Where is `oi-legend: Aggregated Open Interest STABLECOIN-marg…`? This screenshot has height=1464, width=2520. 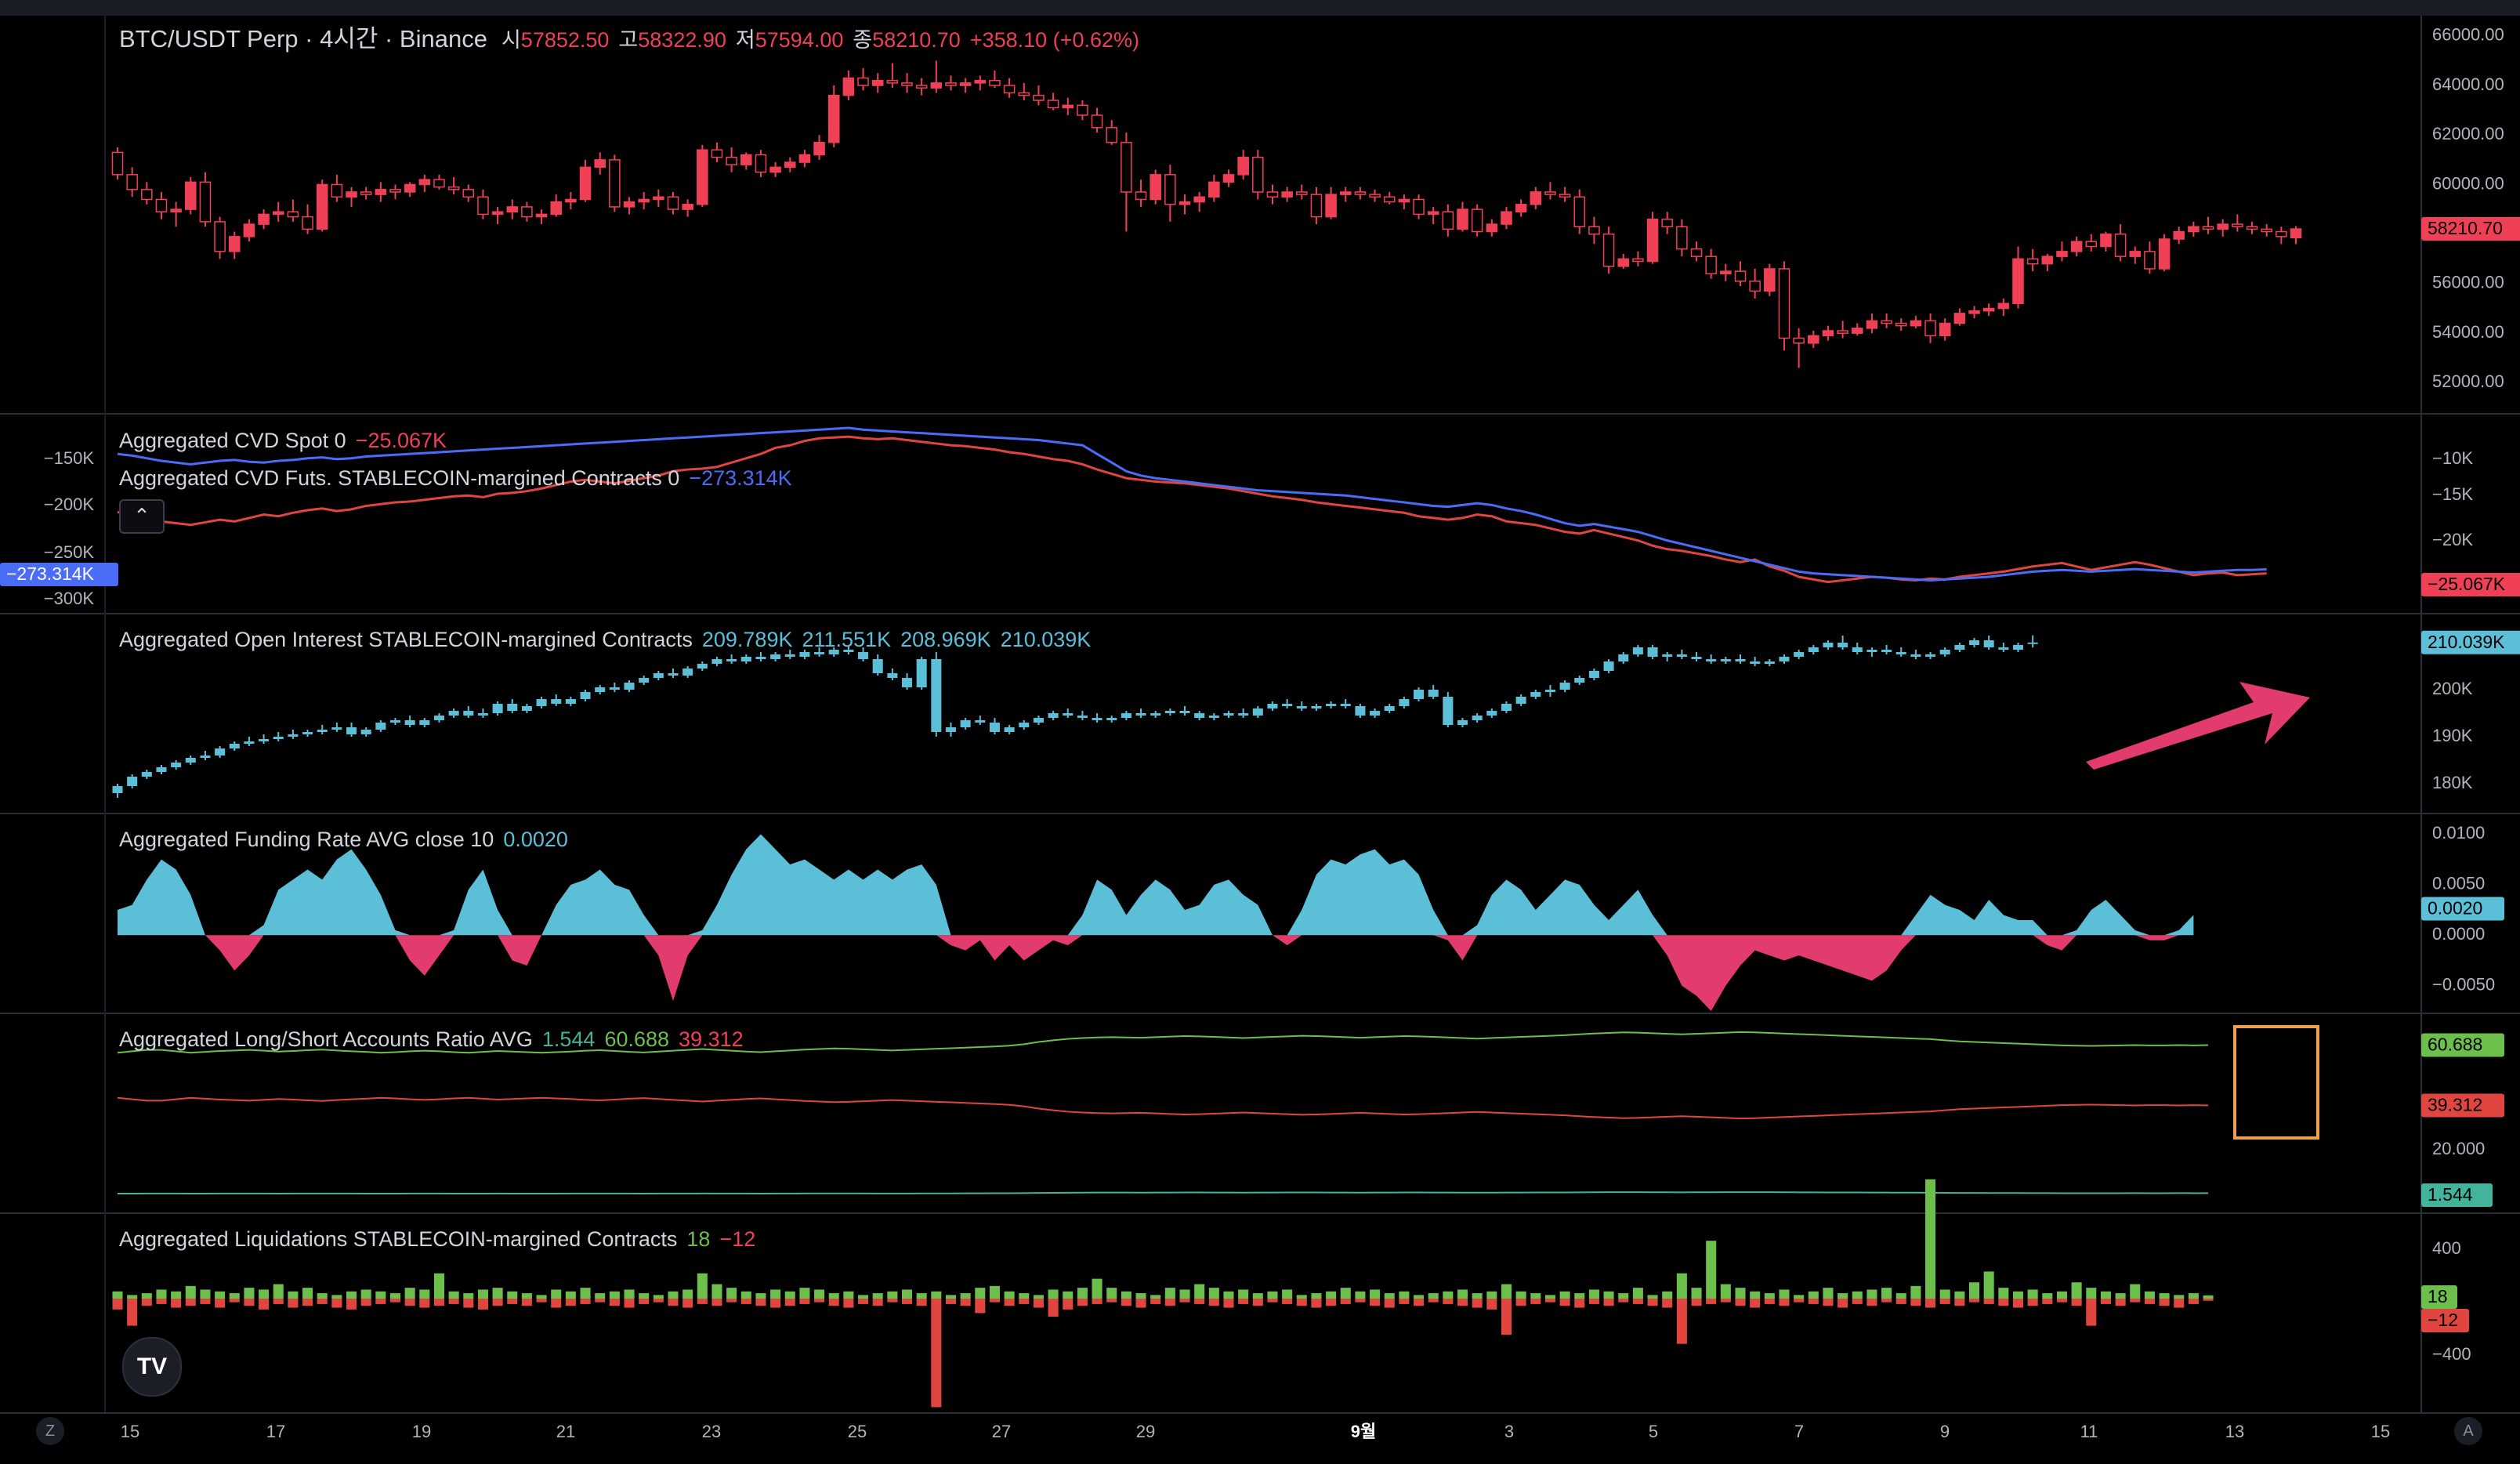
oi-legend: Aggregated Open Interest STABLECOIN-marg… is located at coordinates (609, 639).